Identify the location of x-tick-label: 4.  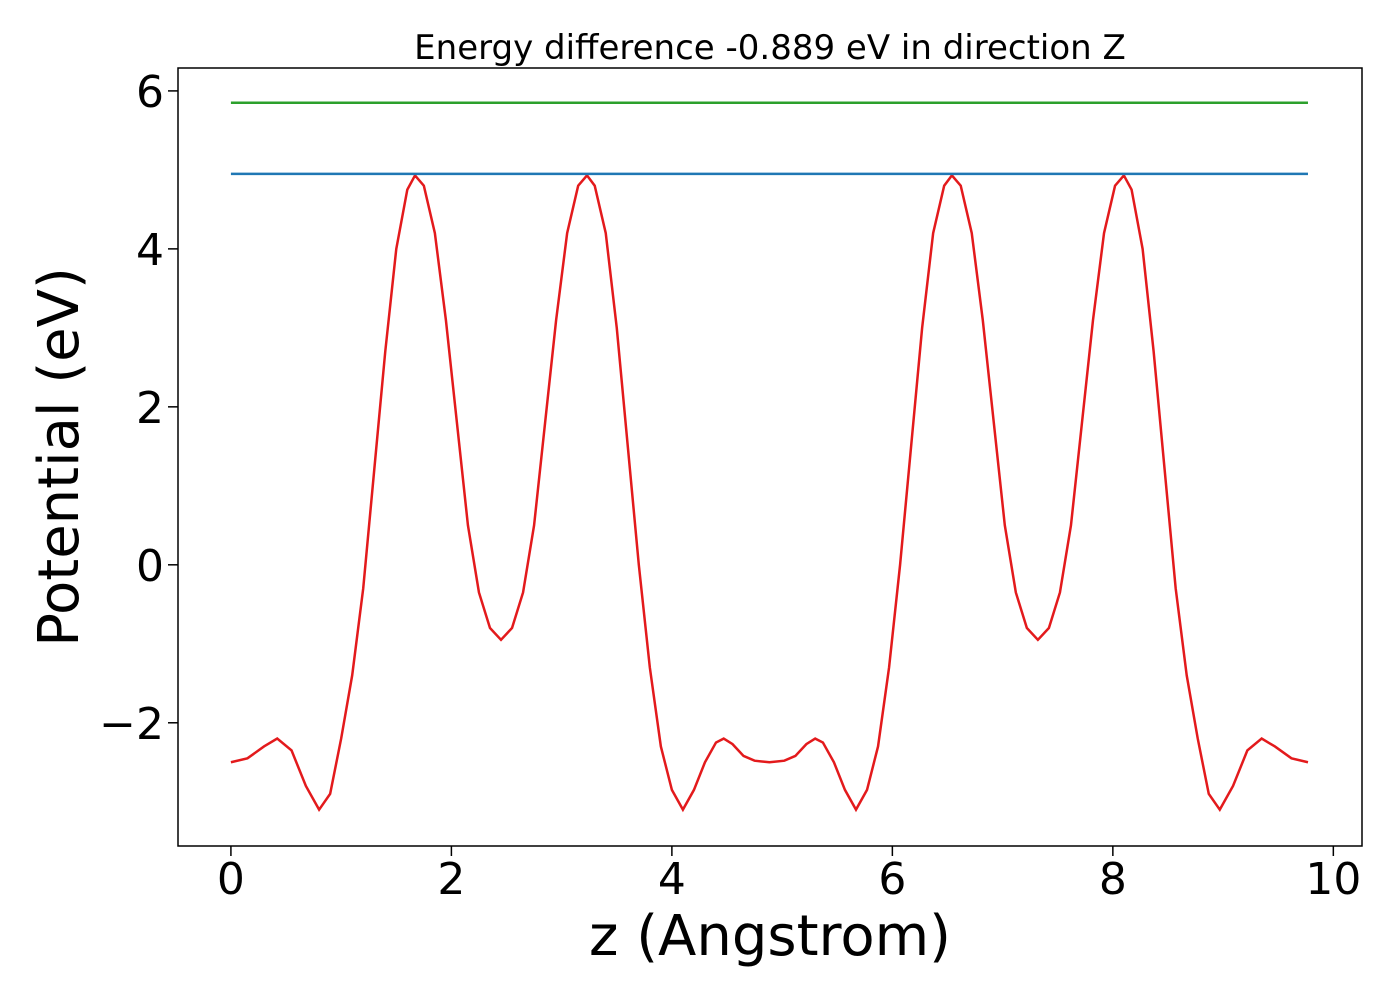
(672, 879).